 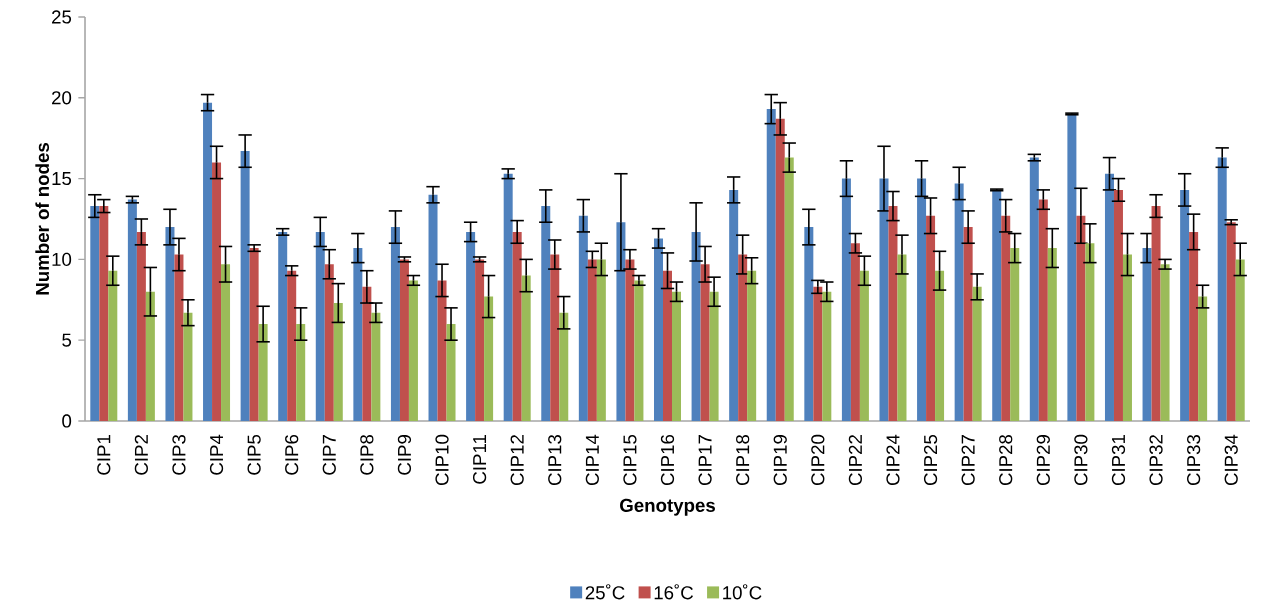 I want to click on y-tick-label: 15, so click(x=62, y=179).